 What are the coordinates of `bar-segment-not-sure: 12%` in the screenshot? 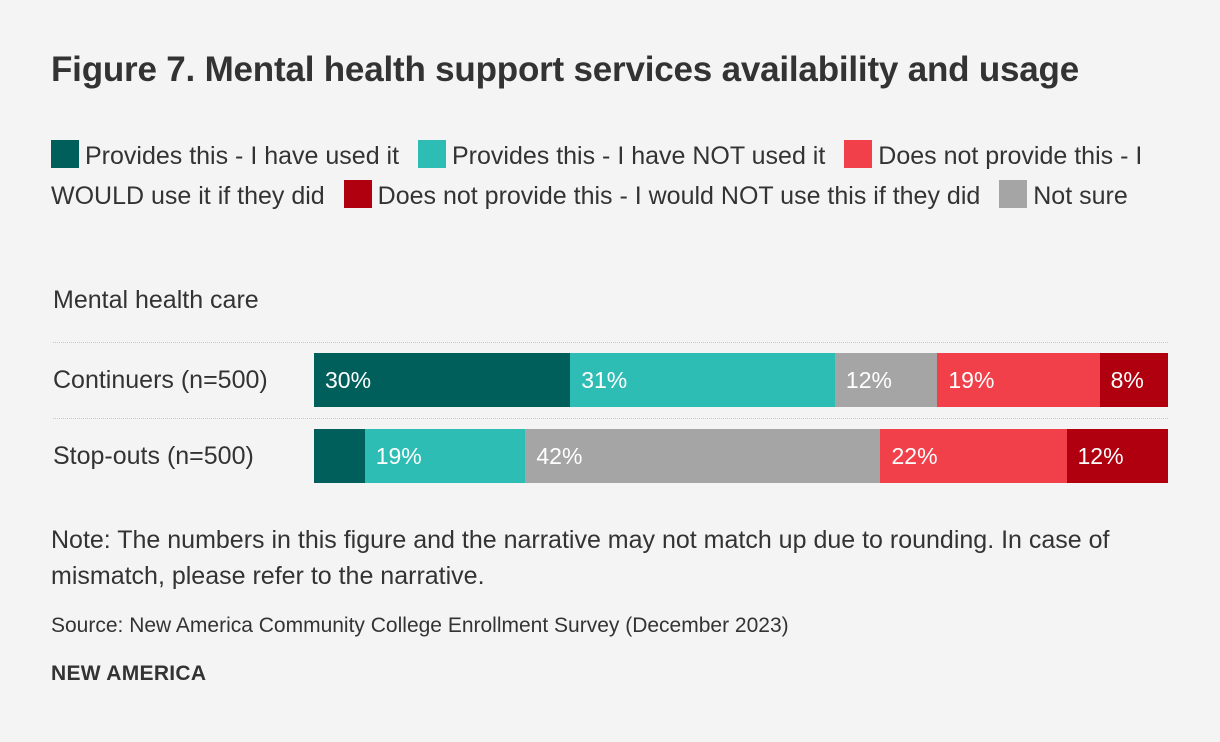 It's located at (886, 380).